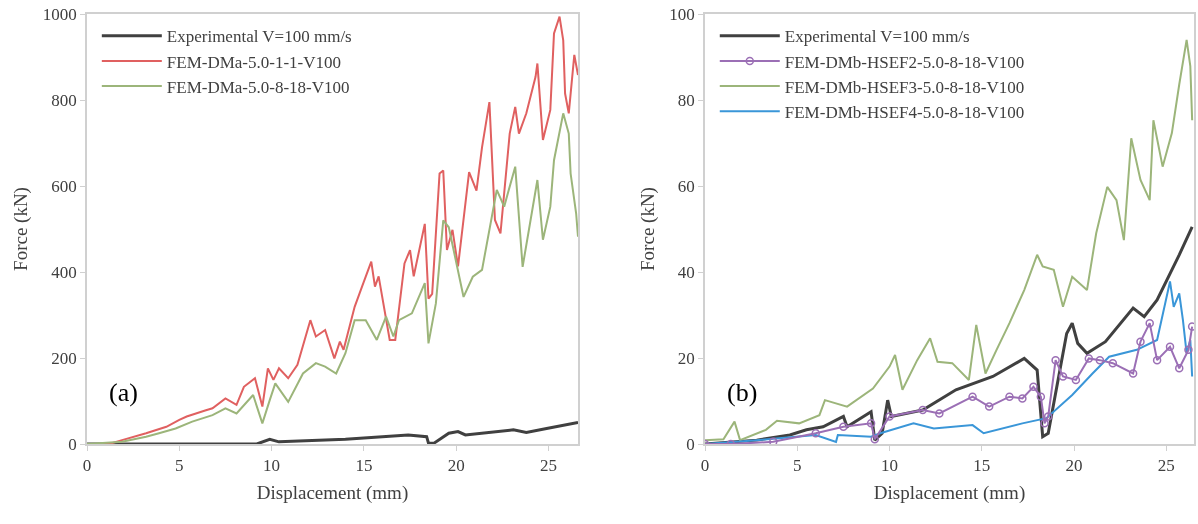 This screenshot has width=1198, height=524. Describe the element at coordinates (59, 14) in the screenshot. I see `y-tick-label: 1000` at that location.